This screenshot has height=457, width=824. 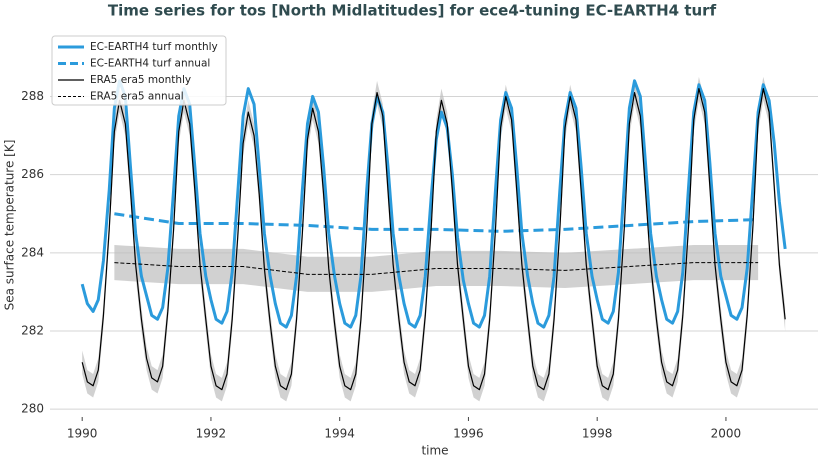 What do you see at coordinates (434, 450) in the screenshot?
I see `x-axis-label: time` at bounding box center [434, 450].